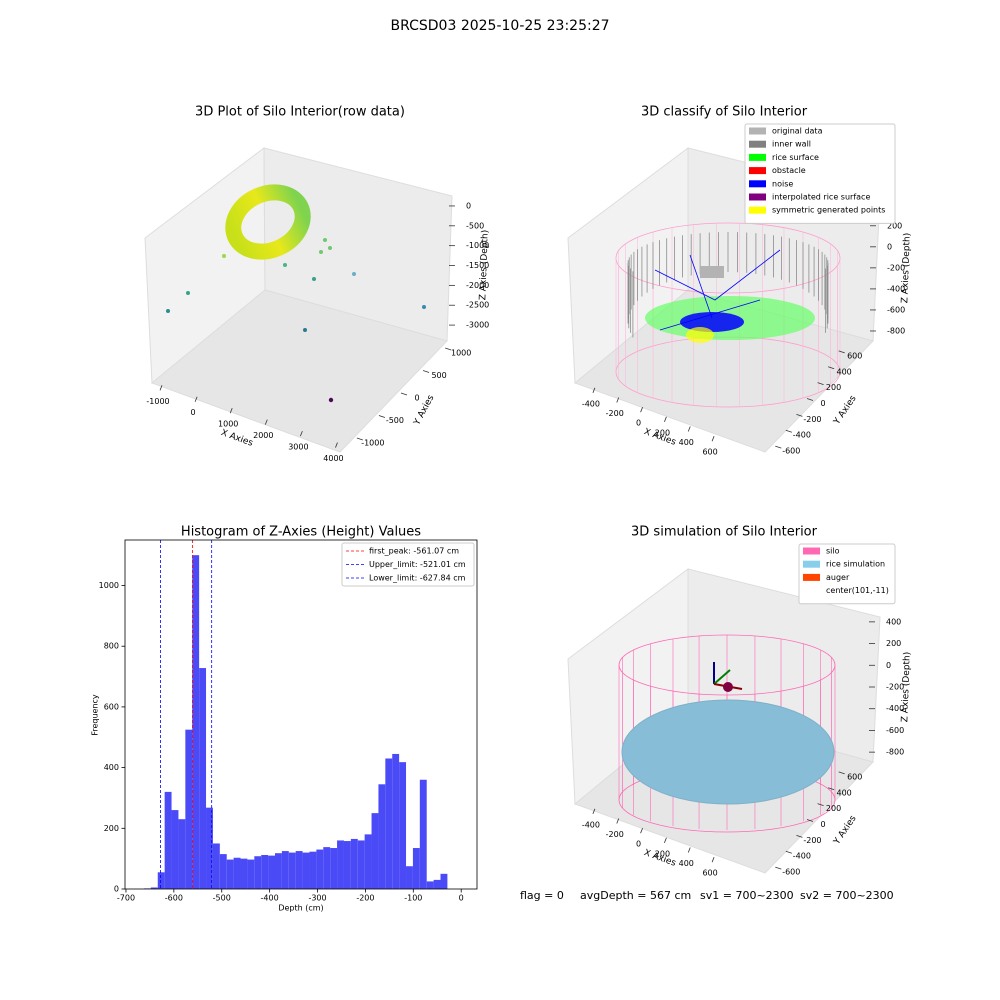 This screenshot has height=1000, width=1000. Describe the element at coordinates (438, 375) in the screenshot. I see `y-tick-label: 500` at that location.